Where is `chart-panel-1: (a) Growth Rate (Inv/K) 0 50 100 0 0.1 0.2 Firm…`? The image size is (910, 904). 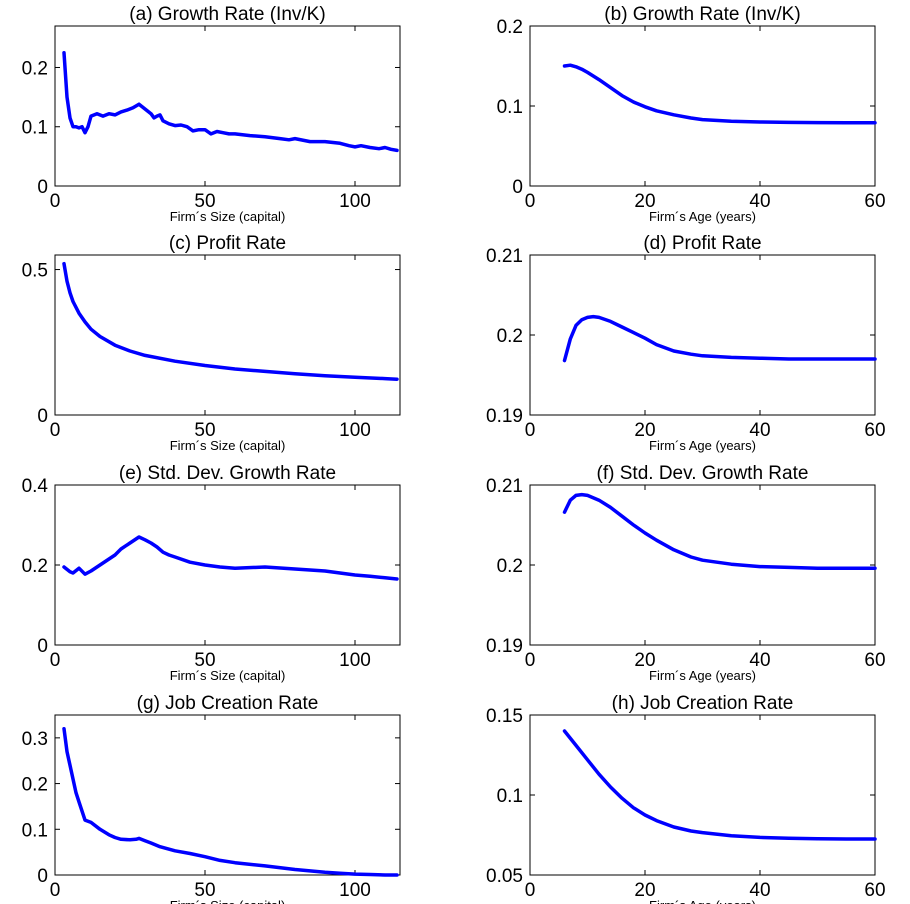
chart-panel-1: (a) Growth Rate (Inv/K) 0 50 100 0 0.1 0.2 Firm… is located at coordinates (211, 114).